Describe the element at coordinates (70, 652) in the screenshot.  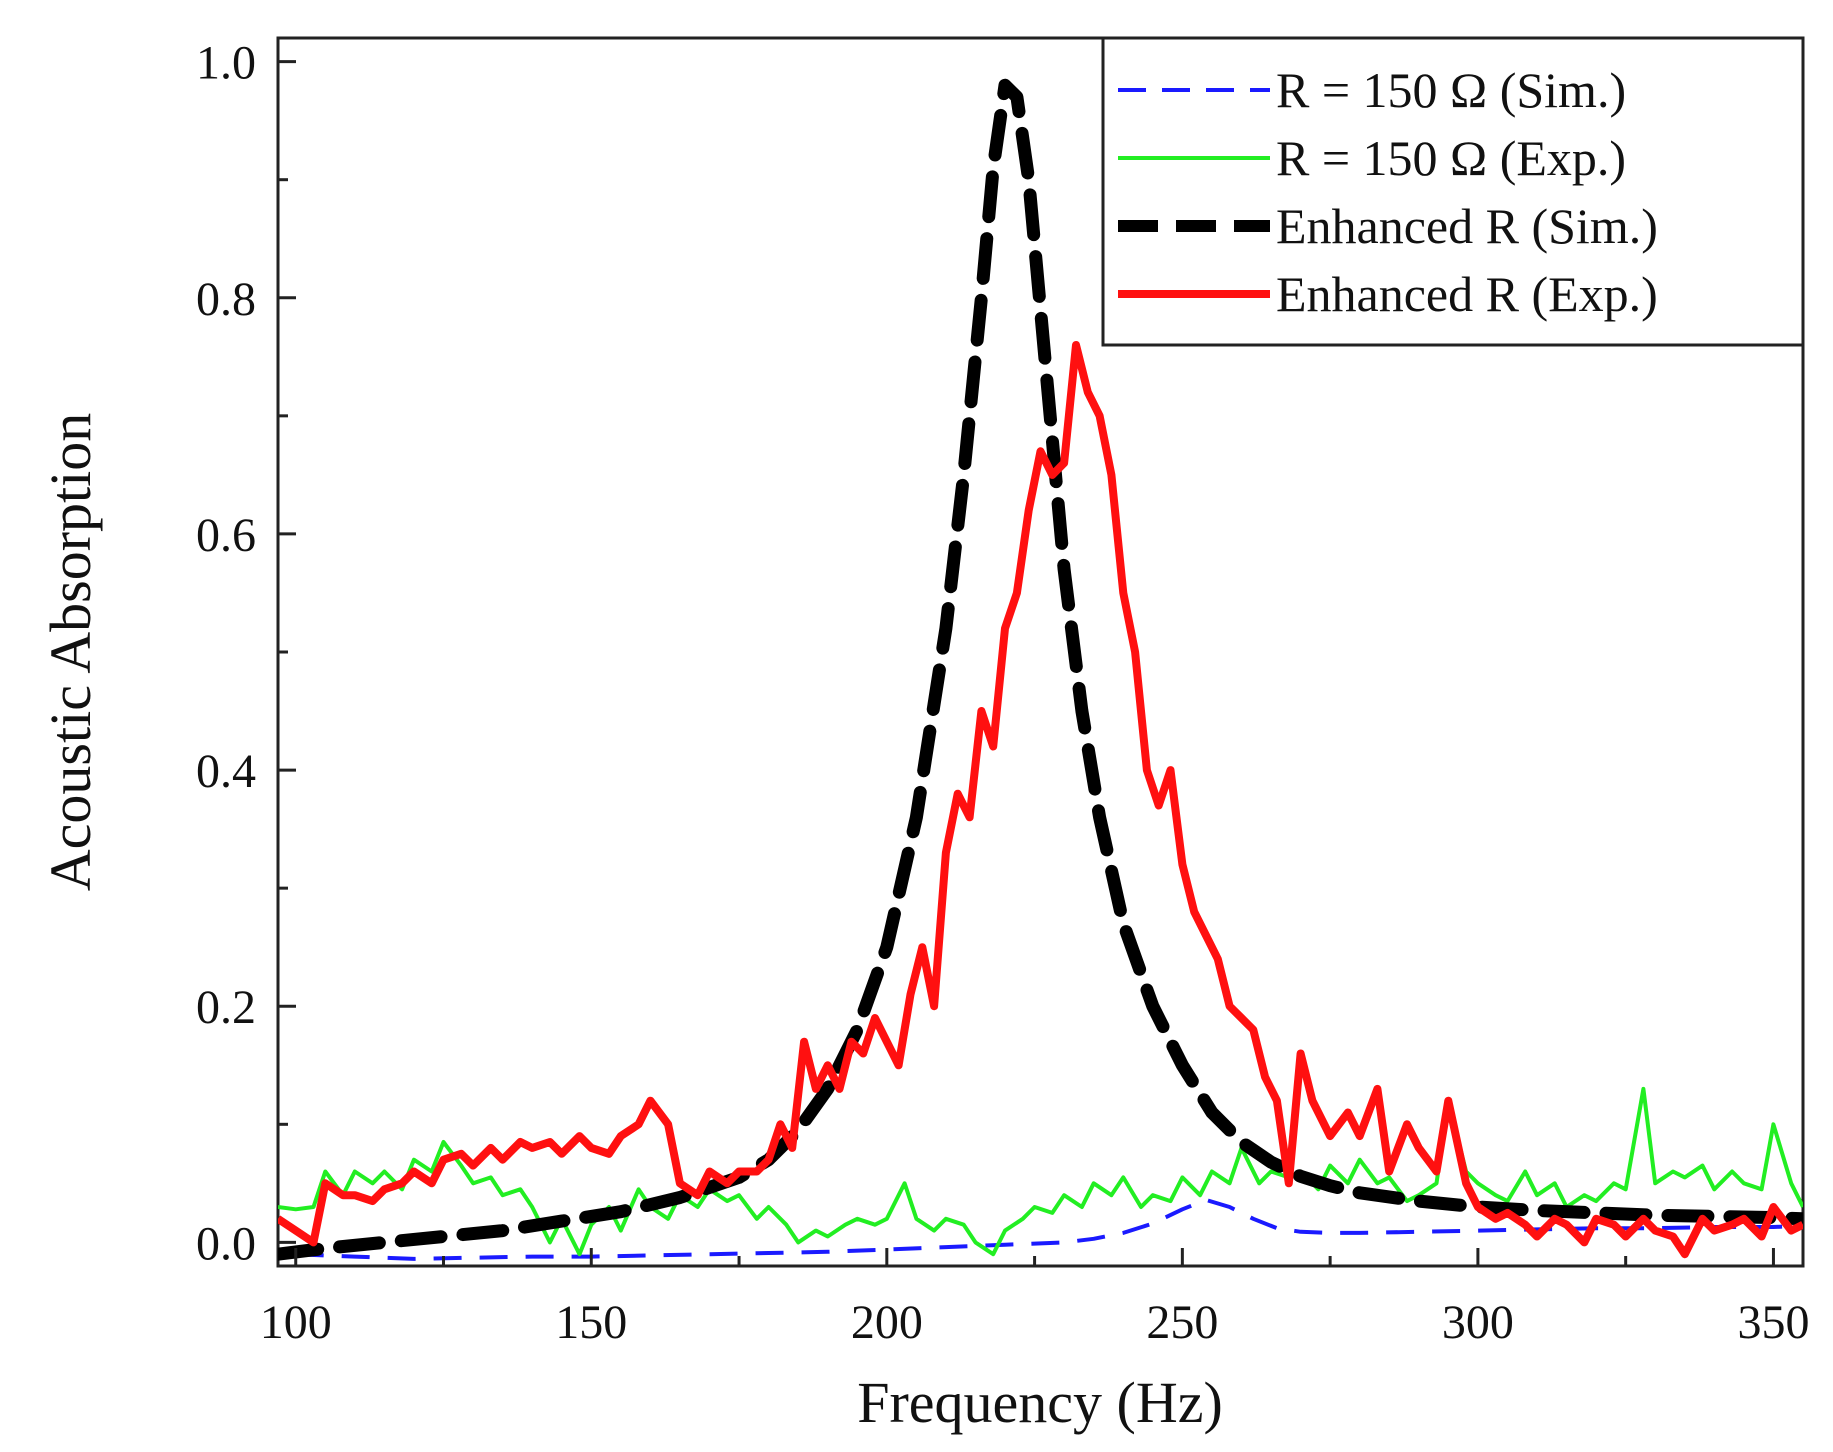
I see `y-axis-title: Acoustic Absorption` at that location.